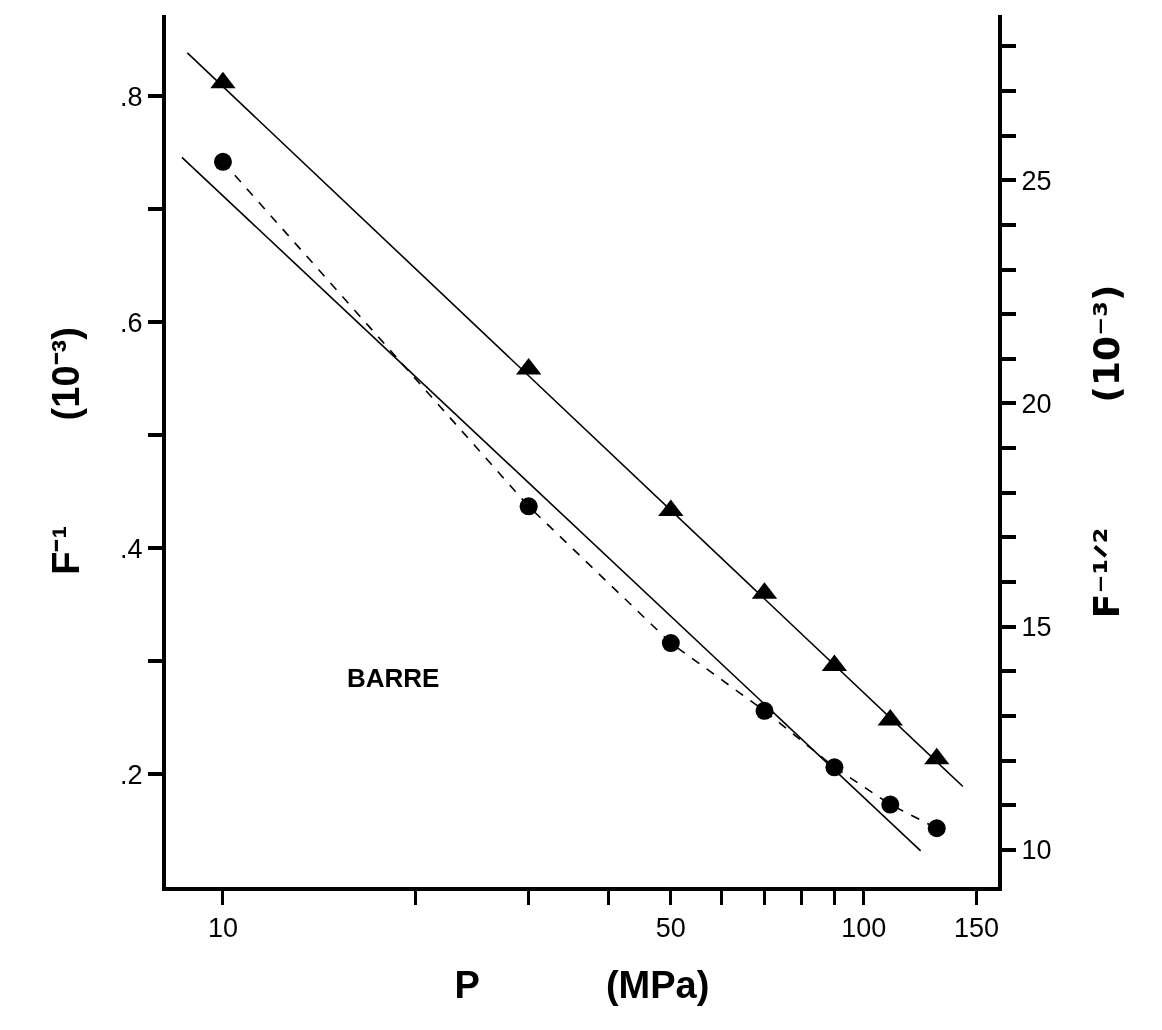  What do you see at coordinates (131, 322) in the screenshot?
I see `y-tick-label: .6` at bounding box center [131, 322].